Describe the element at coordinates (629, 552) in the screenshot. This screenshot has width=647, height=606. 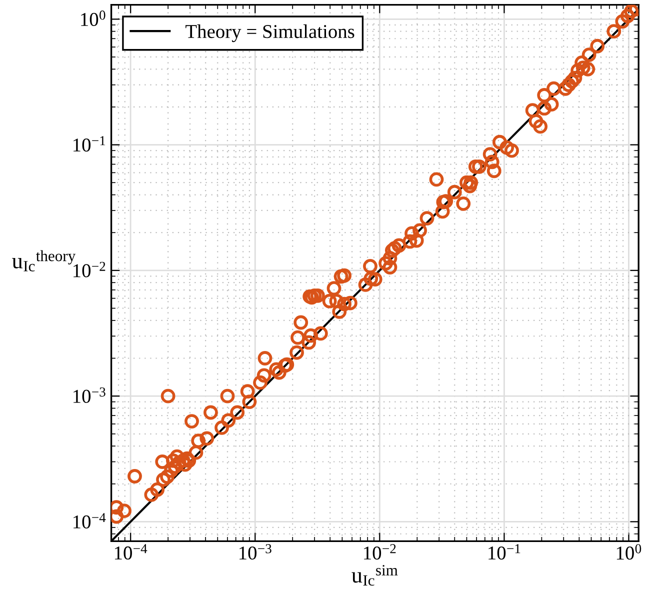
I see `x-tick-label: 10$^{0}$` at that location.